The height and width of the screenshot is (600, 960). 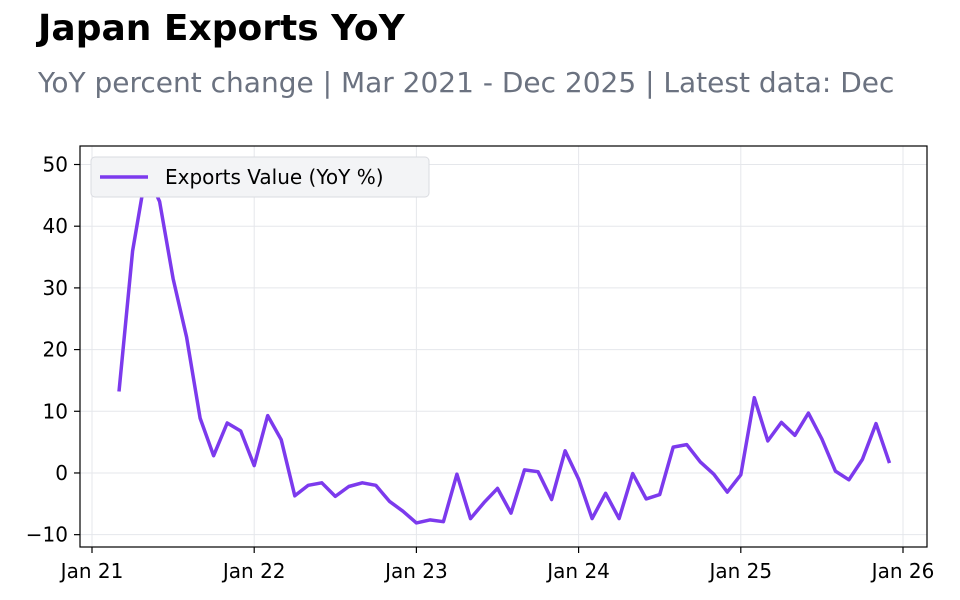 I want to click on x-tick-label: Jan 24, so click(x=577, y=571).